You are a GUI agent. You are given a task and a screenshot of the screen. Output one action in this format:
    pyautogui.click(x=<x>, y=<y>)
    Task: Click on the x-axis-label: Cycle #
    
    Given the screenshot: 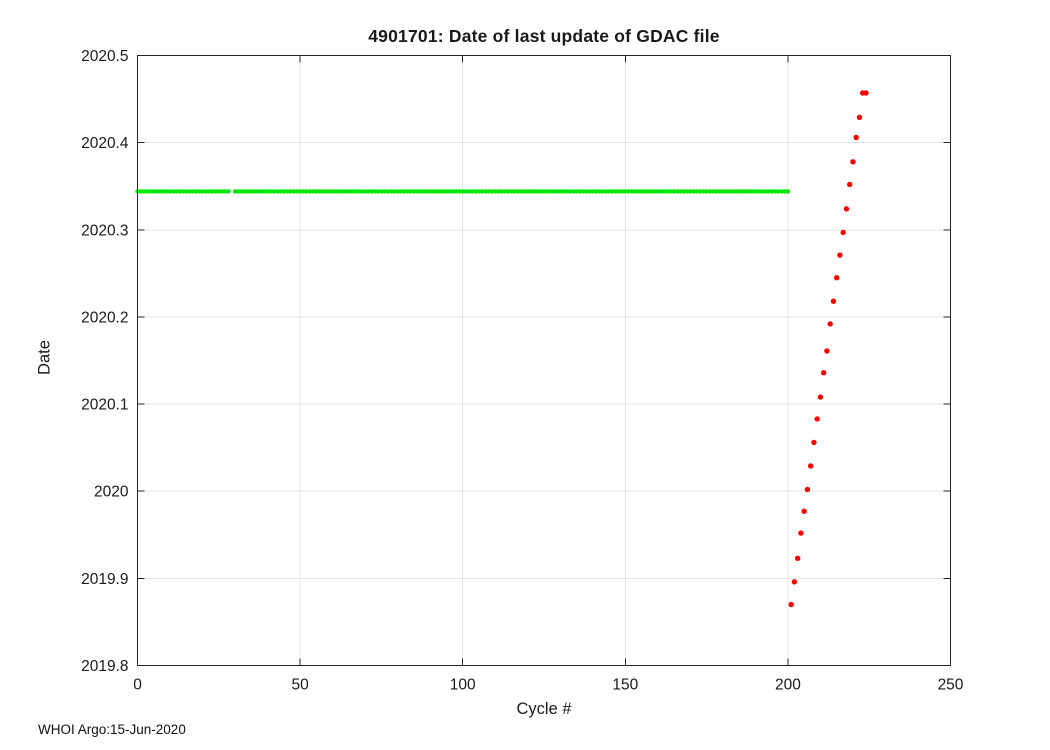 What is the action you would take?
    pyautogui.click(x=544, y=709)
    